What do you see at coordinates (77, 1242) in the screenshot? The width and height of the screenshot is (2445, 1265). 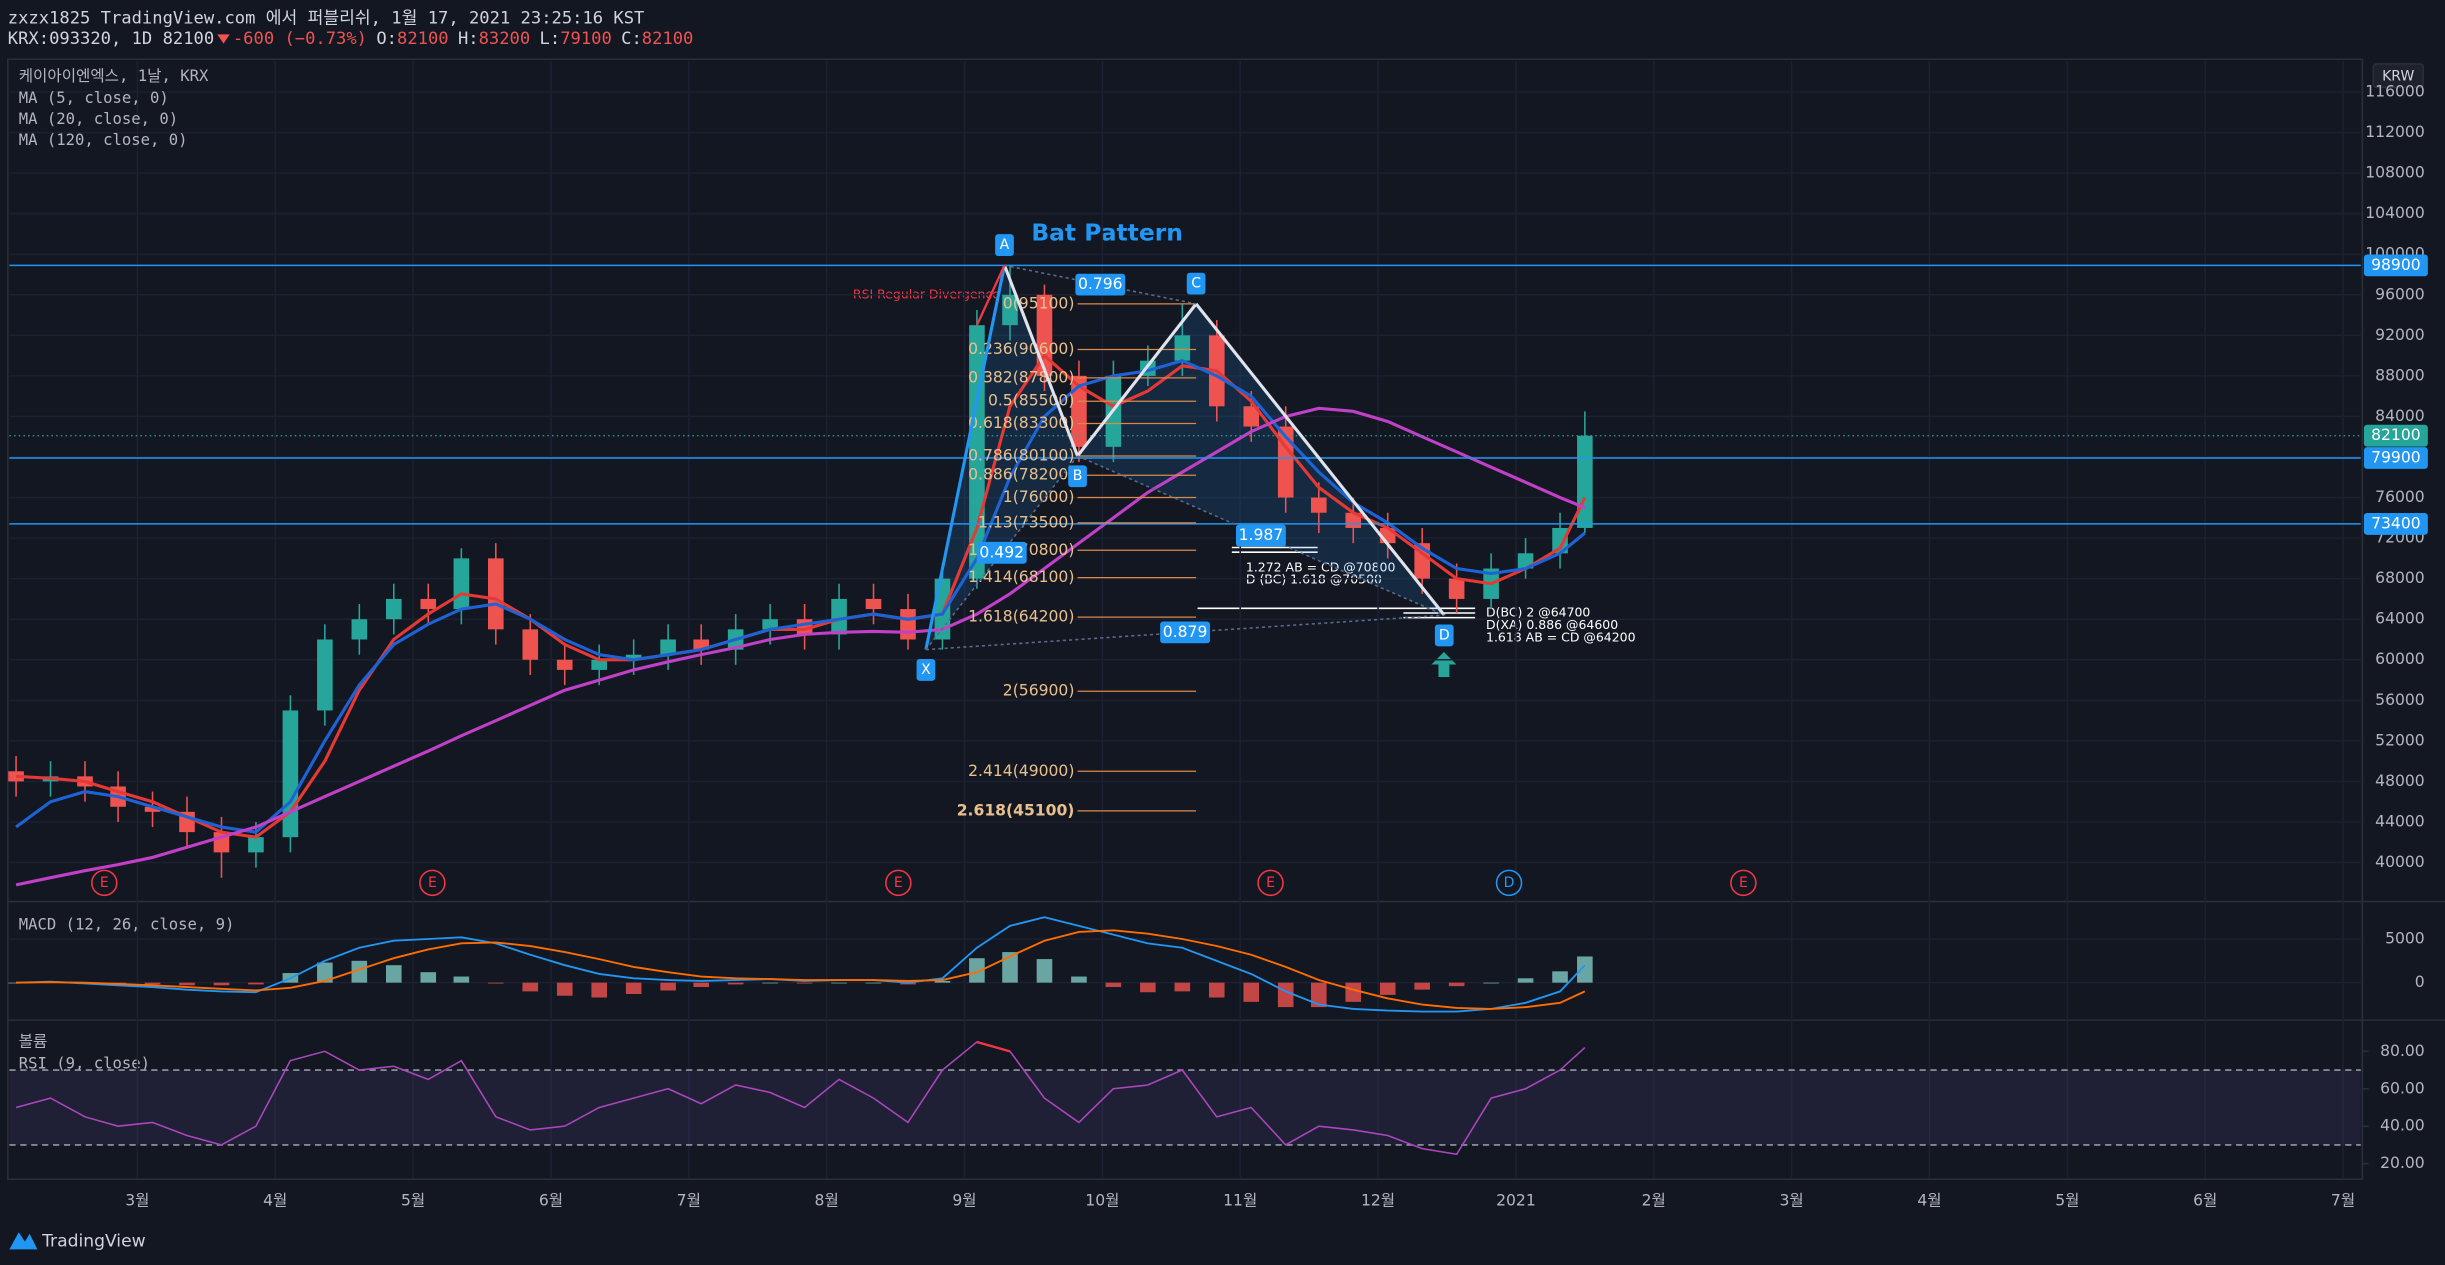 I see `tradingview-logo: TradingView` at bounding box center [77, 1242].